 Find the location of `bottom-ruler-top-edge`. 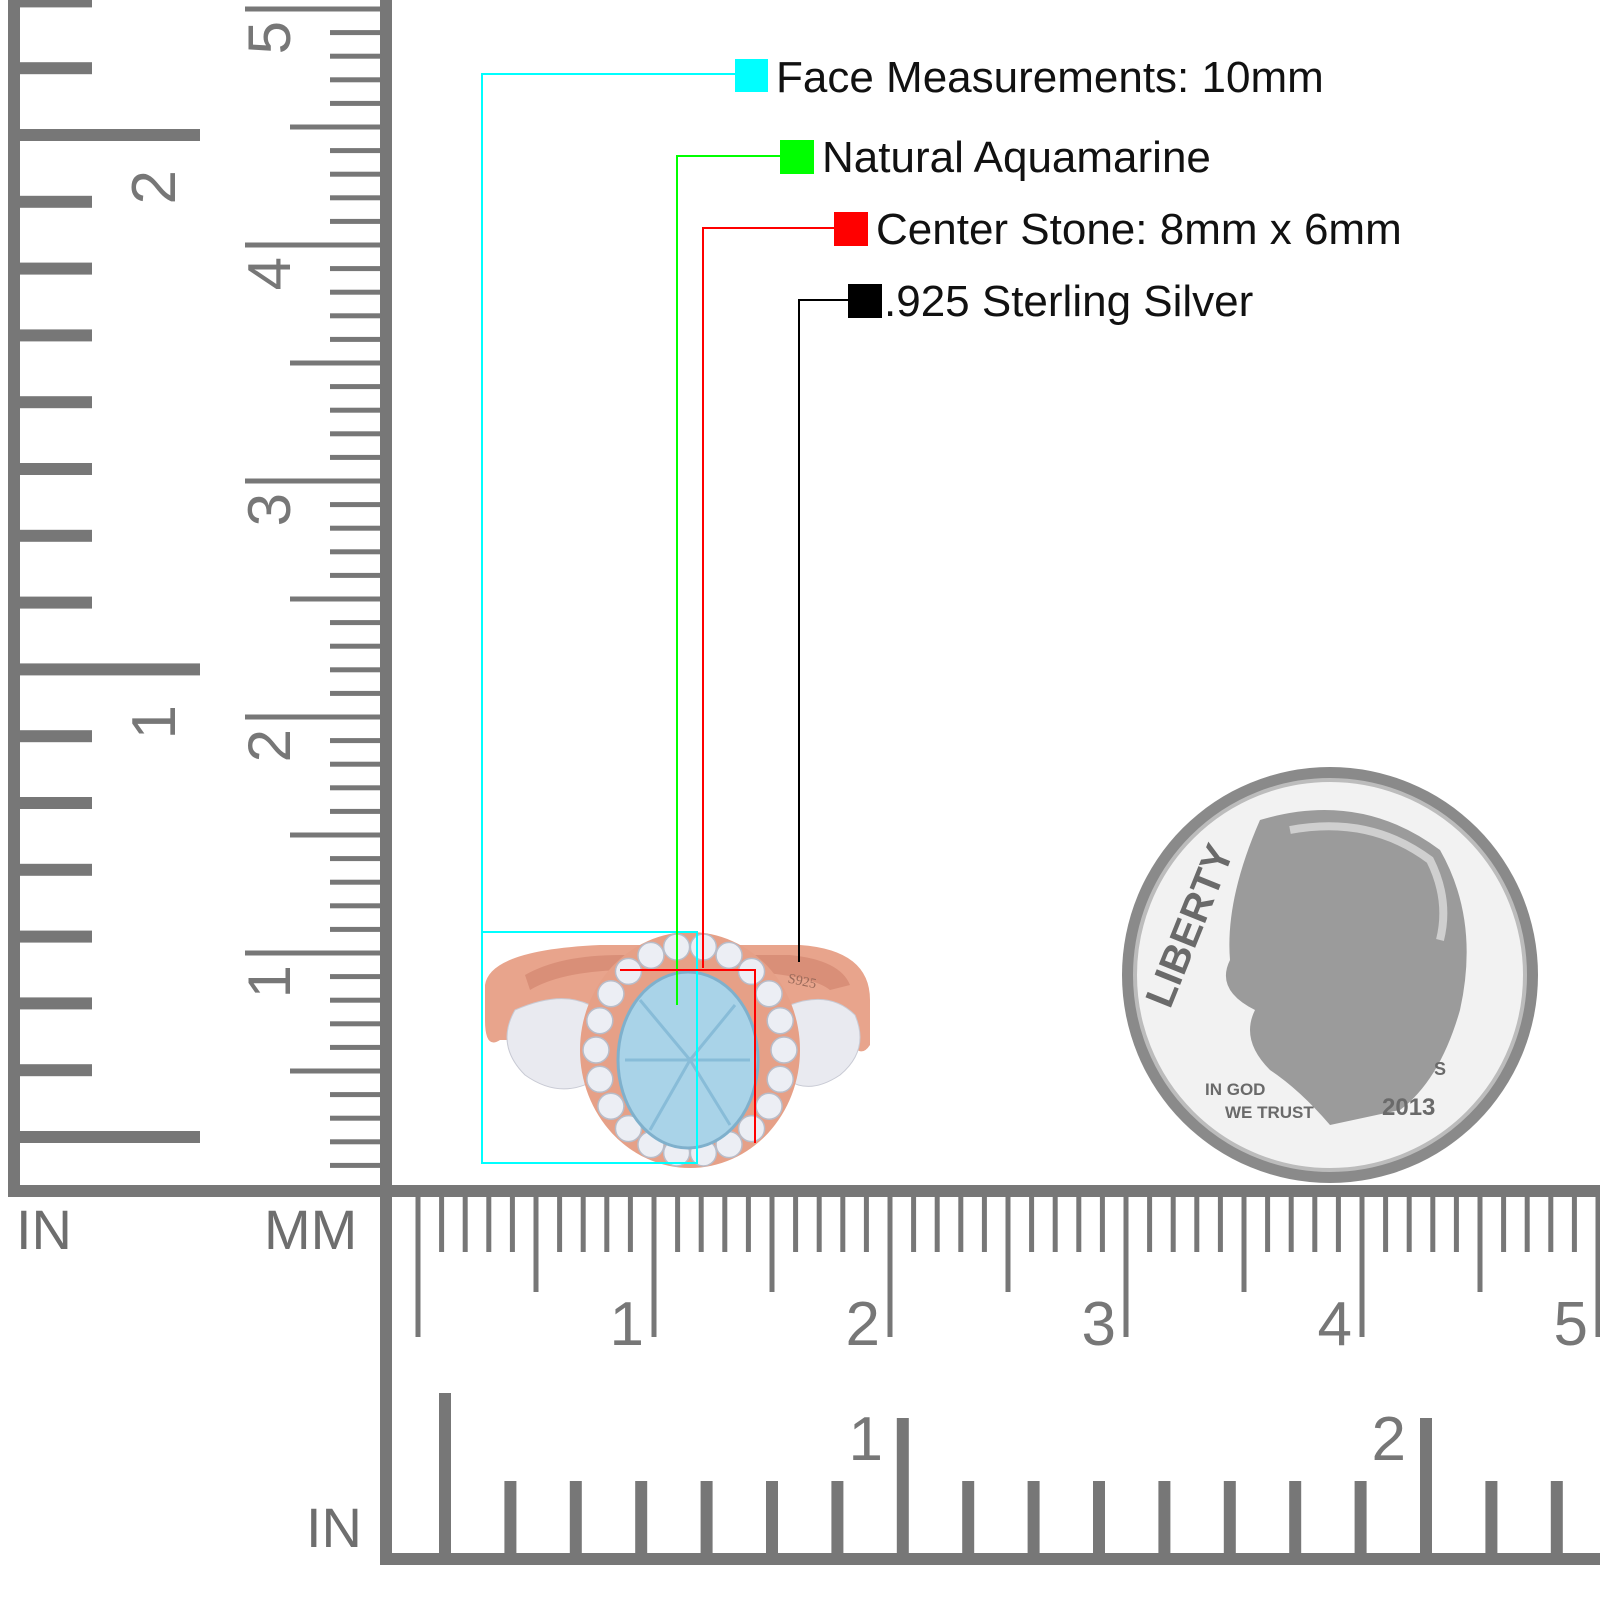

bottom-ruler-top-edge is located at coordinates (804, 1191).